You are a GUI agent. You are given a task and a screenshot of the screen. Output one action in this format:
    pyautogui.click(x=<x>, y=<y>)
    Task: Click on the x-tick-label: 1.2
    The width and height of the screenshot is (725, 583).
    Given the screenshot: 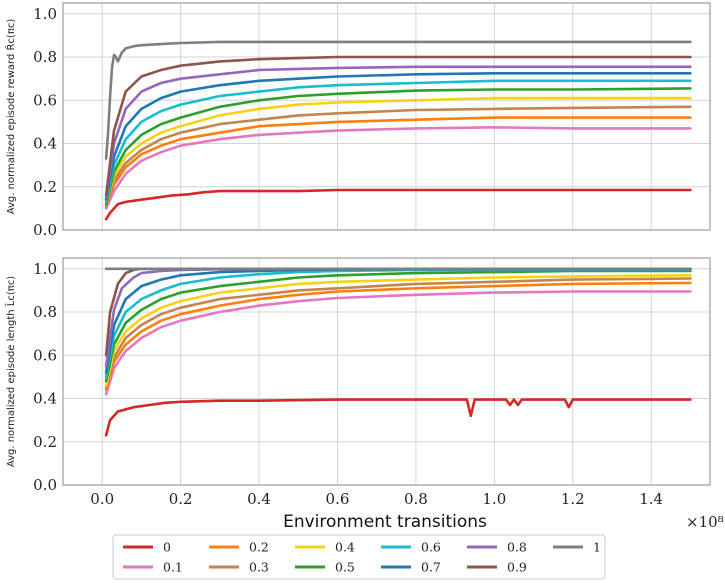 What is the action you would take?
    pyautogui.click(x=573, y=499)
    